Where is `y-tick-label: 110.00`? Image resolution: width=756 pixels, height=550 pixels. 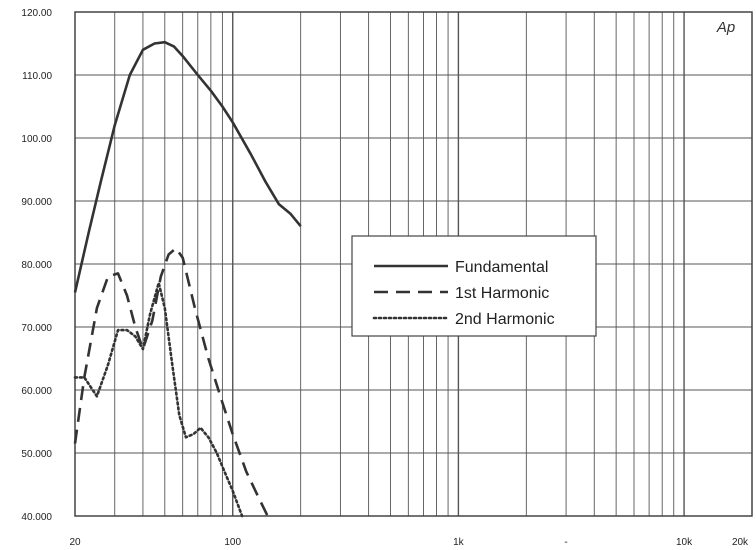 y-tick-label: 110.00 is located at coordinates (37, 76).